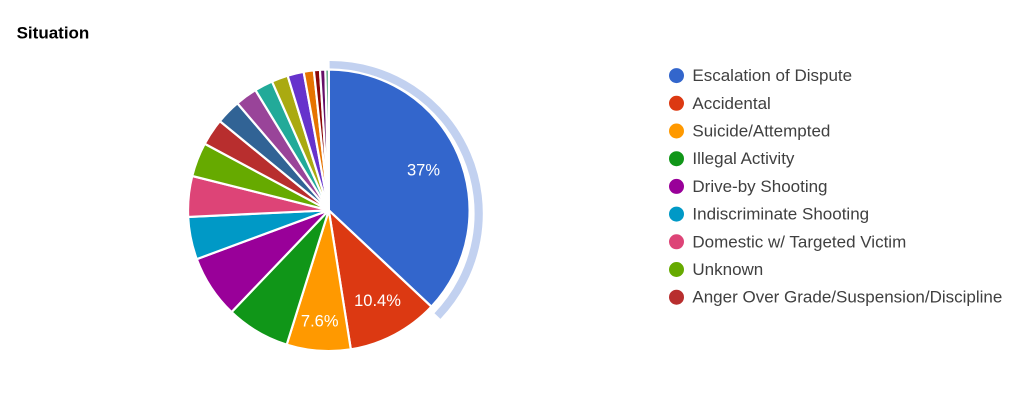 This screenshot has width=1024, height=402. I want to click on svg-text: Indiscriminate Shooting, so click(780, 214).